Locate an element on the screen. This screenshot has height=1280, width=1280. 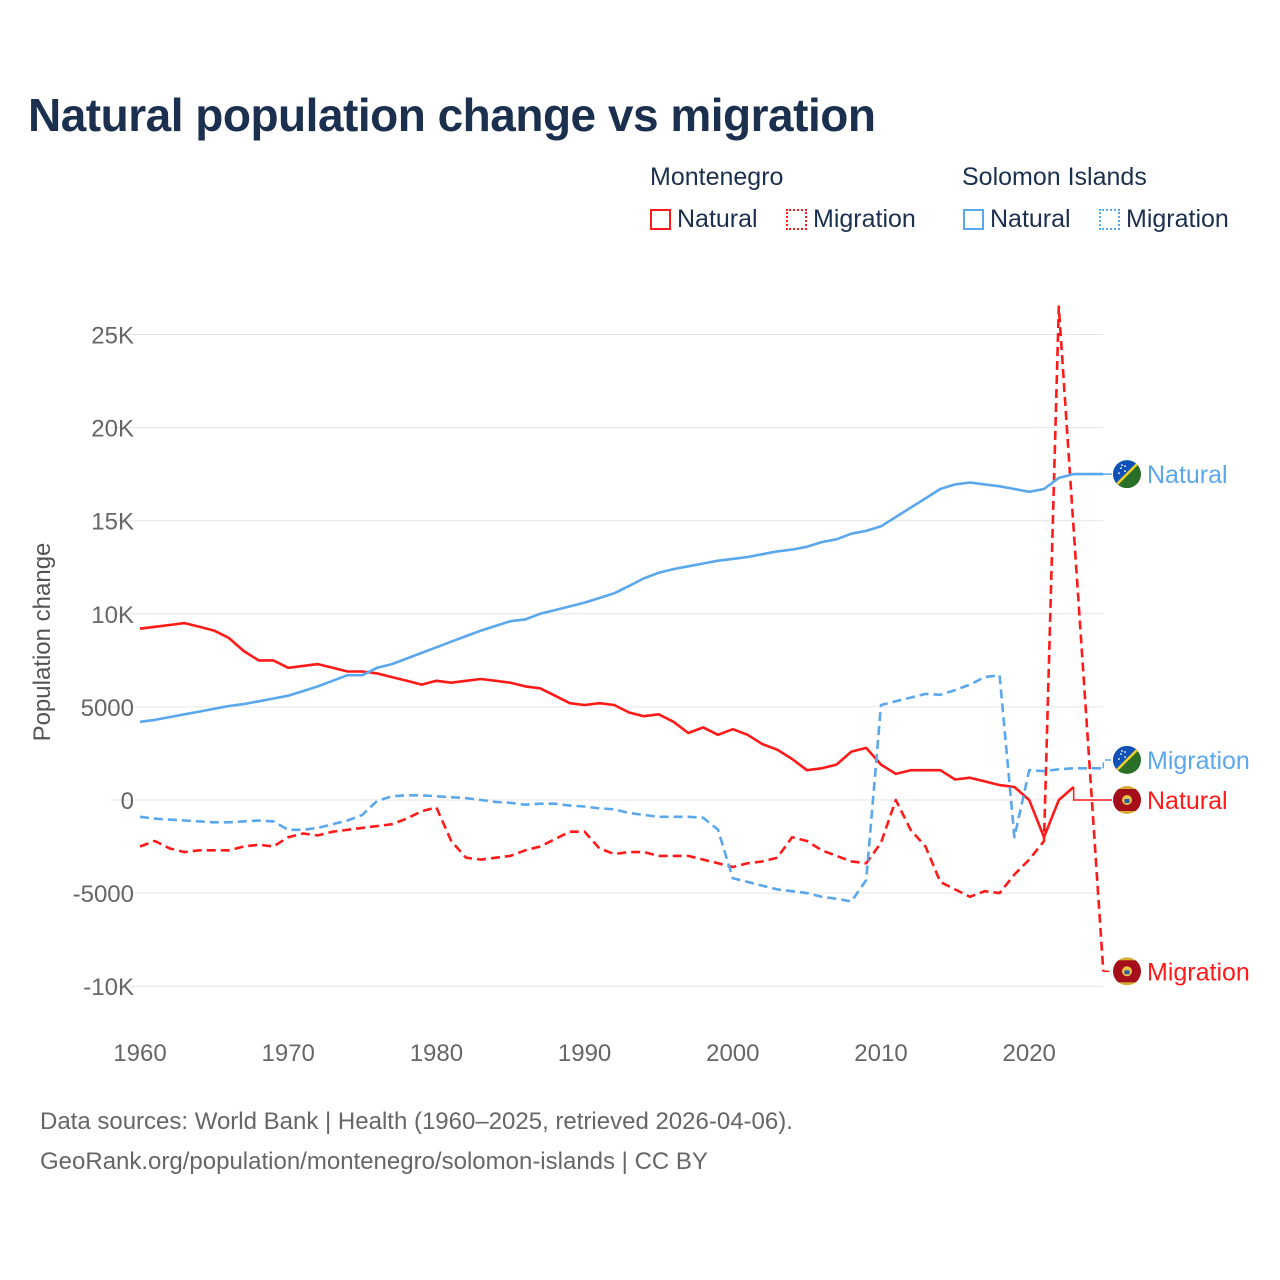
legend-montenegro-natural: Natural is located at coordinates (704, 219).